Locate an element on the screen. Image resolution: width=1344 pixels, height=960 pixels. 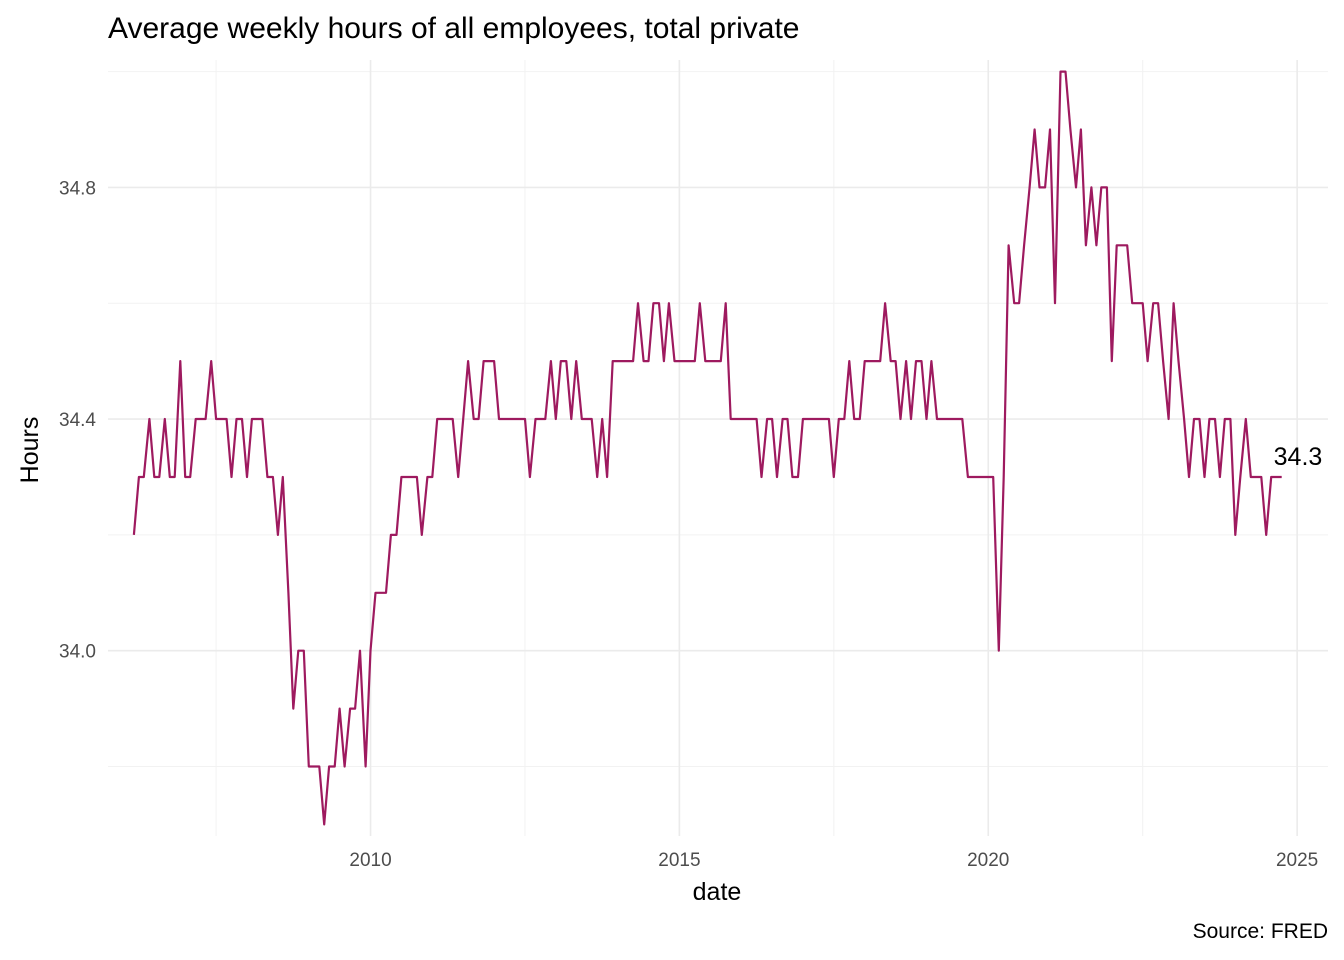
y-tick-label: 34.0 is located at coordinates (77, 652).